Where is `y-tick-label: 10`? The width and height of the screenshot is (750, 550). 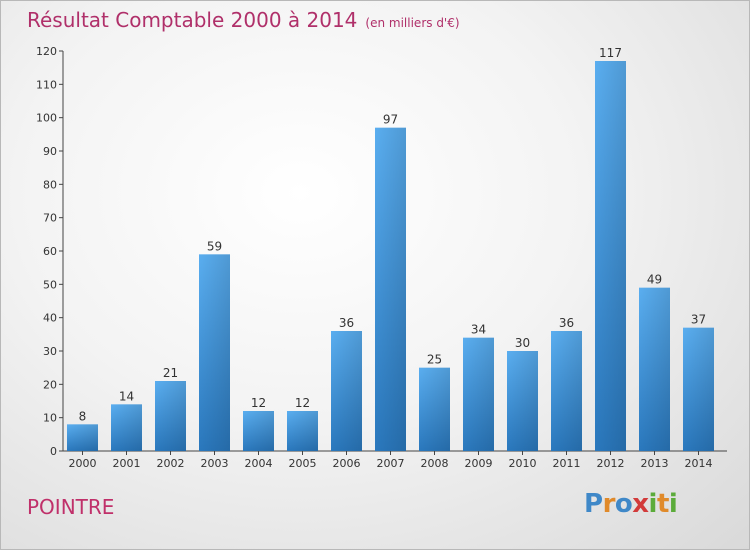
y-tick-label: 10 is located at coordinates (50, 418).